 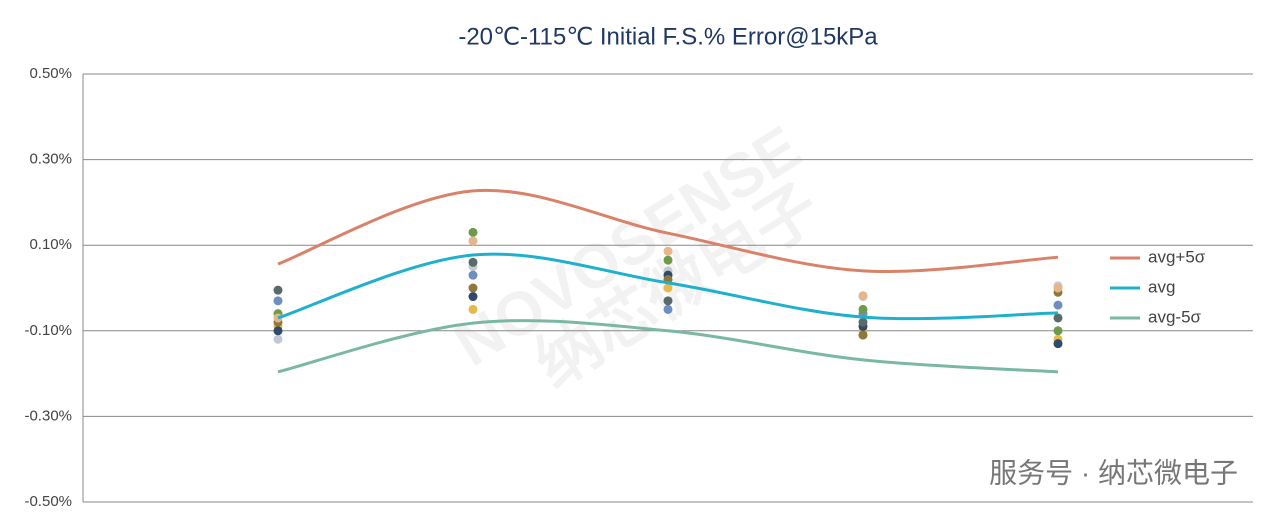 What do you see at coordinates (48, 415) in the screenshot?
I see `y-tick-label: -0.30%` at bounding box center [48, 415].